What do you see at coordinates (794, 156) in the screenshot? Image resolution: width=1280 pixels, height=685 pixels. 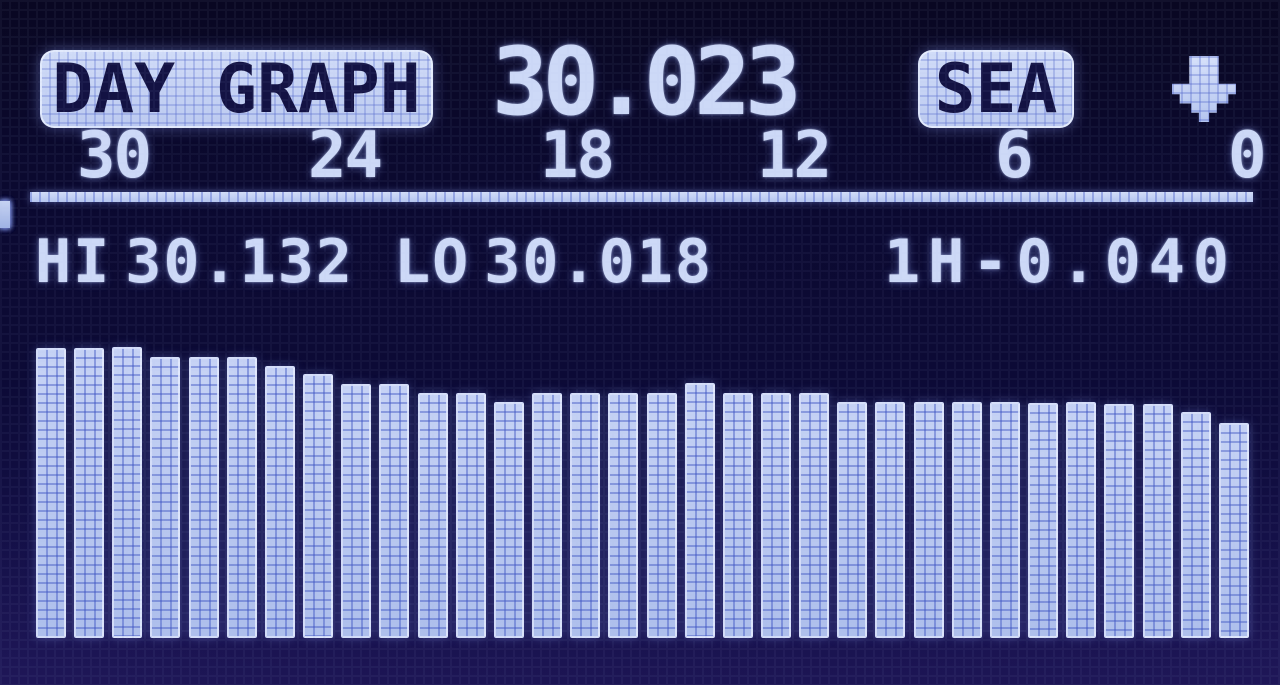 I see `hour-label-12: 12` at bounding box center [794, 156].